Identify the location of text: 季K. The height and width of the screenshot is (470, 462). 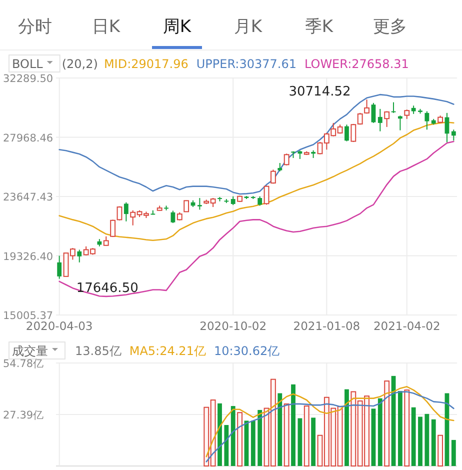
(319, 27).